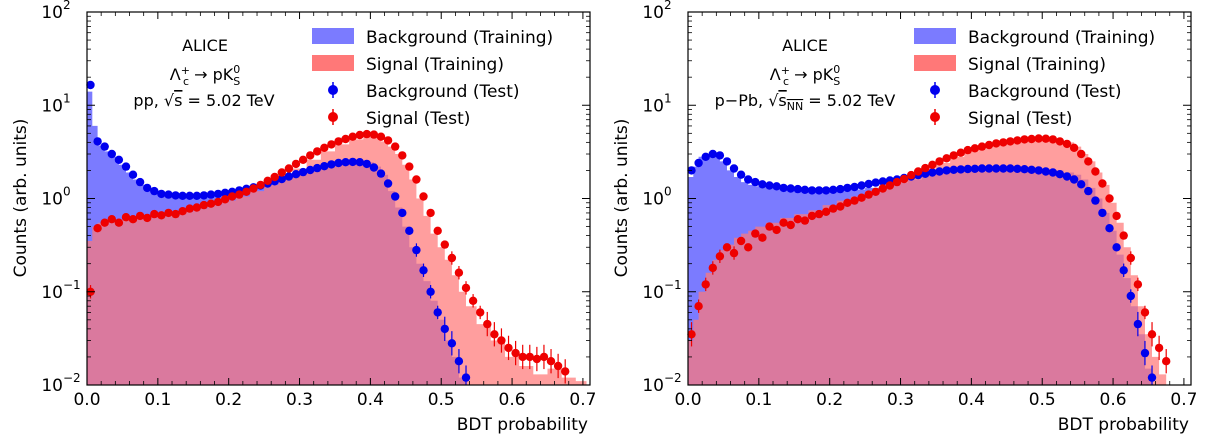 The height and width of the screenshot is (438, 1205). What do you see at coordinates (1020, 119) in the screenshot?
I see `legend-label-sig-test: Signal (Test)` at bounding box center [1020, 119].